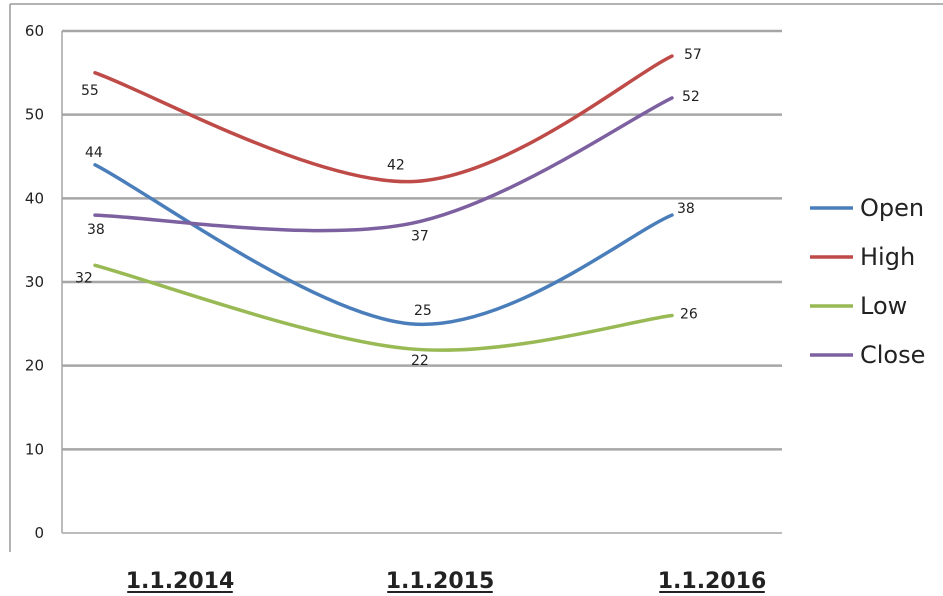 The width and height of the screenshot is (943, 596). What do you see at coordinates (423, 311) in the screenshot?
I see `data-label-open: 25` at bounding box center [423, 311].